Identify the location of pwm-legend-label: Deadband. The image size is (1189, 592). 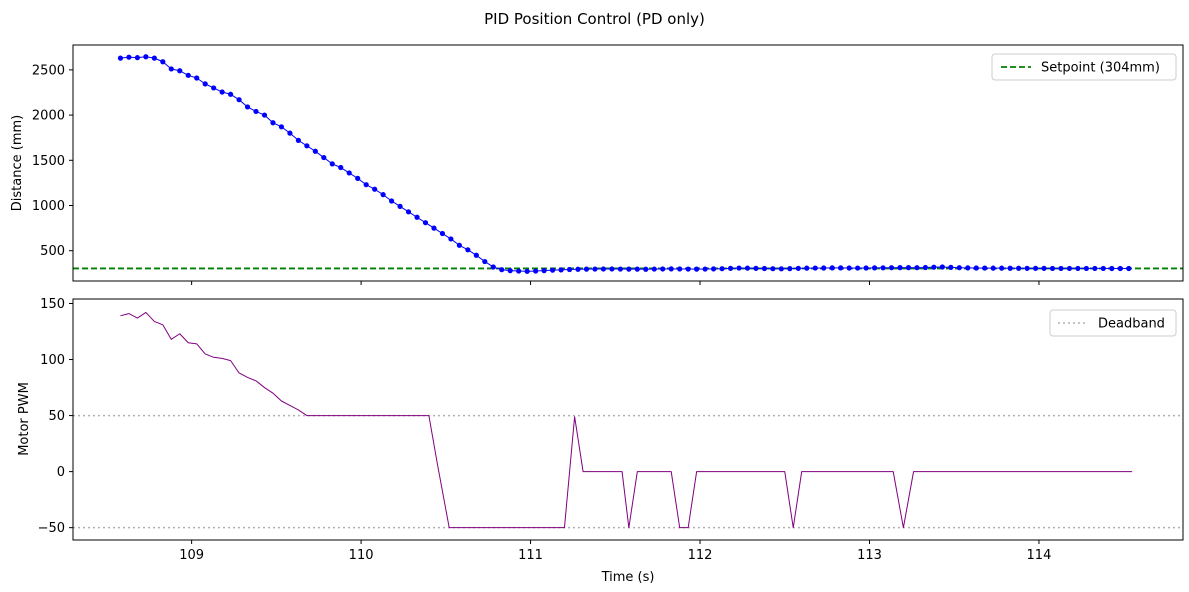
(1131, 324).